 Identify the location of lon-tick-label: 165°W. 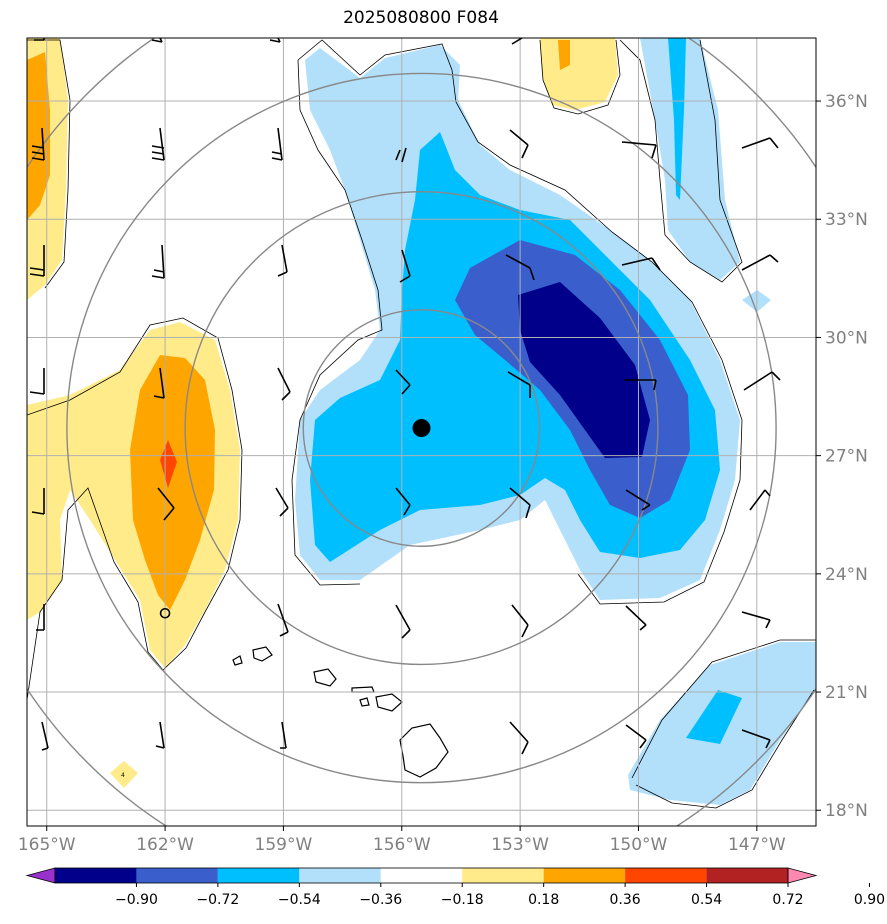
(47, 845).